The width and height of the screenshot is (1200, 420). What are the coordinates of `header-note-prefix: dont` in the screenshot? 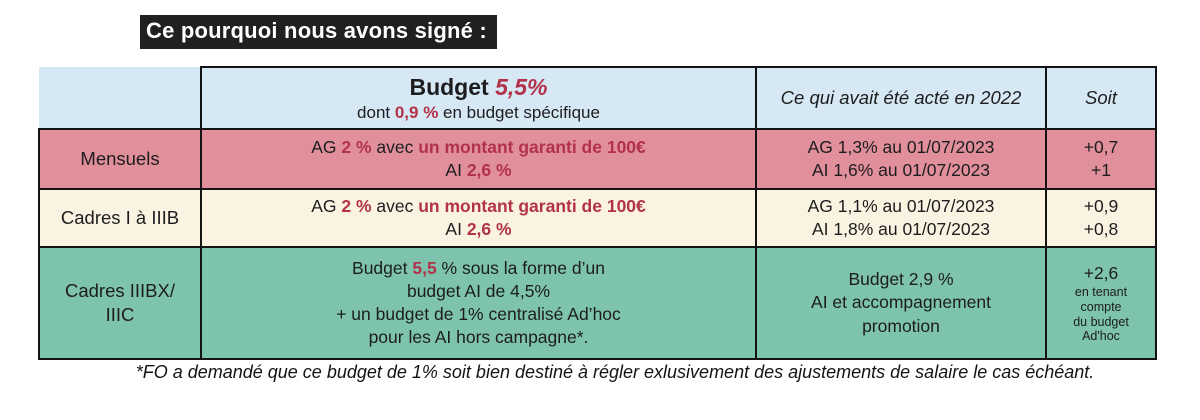 It's located at (376, 112).